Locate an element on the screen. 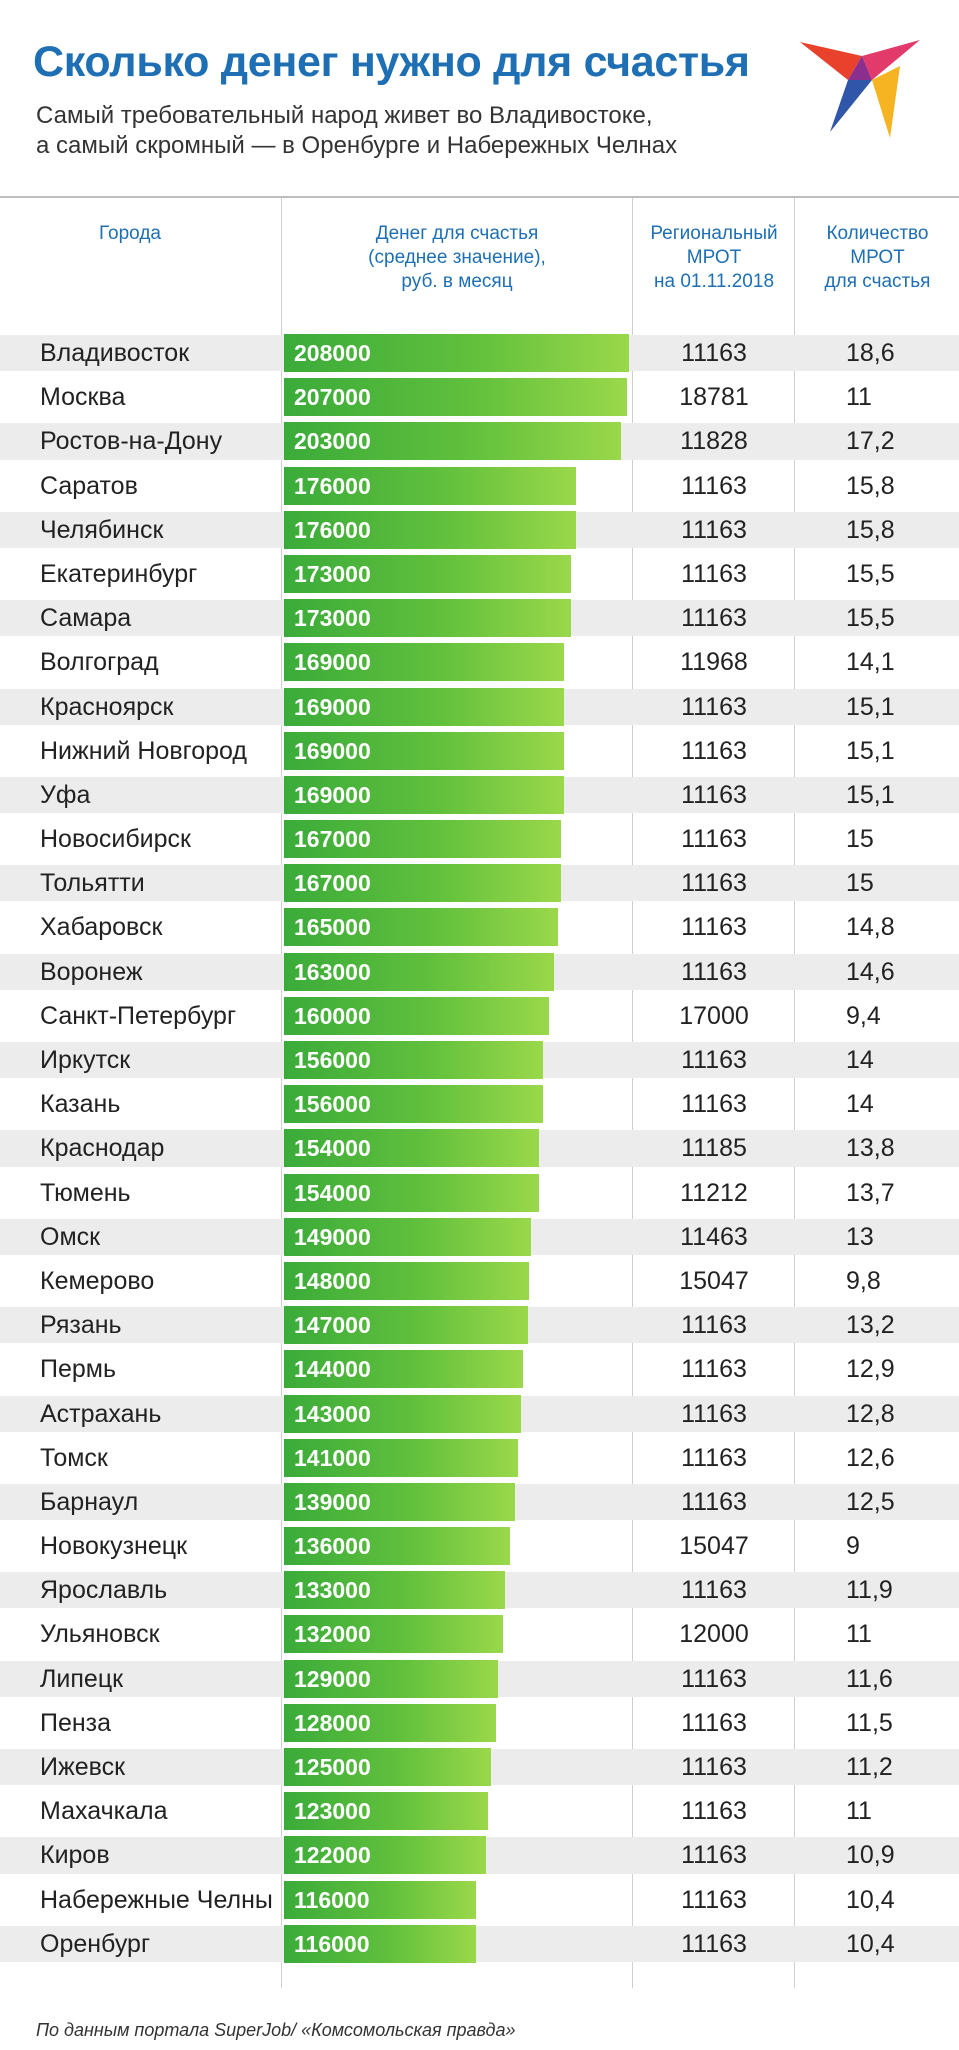  header-money-line-1: Денег для счастья is located at coordinates (457, 233).